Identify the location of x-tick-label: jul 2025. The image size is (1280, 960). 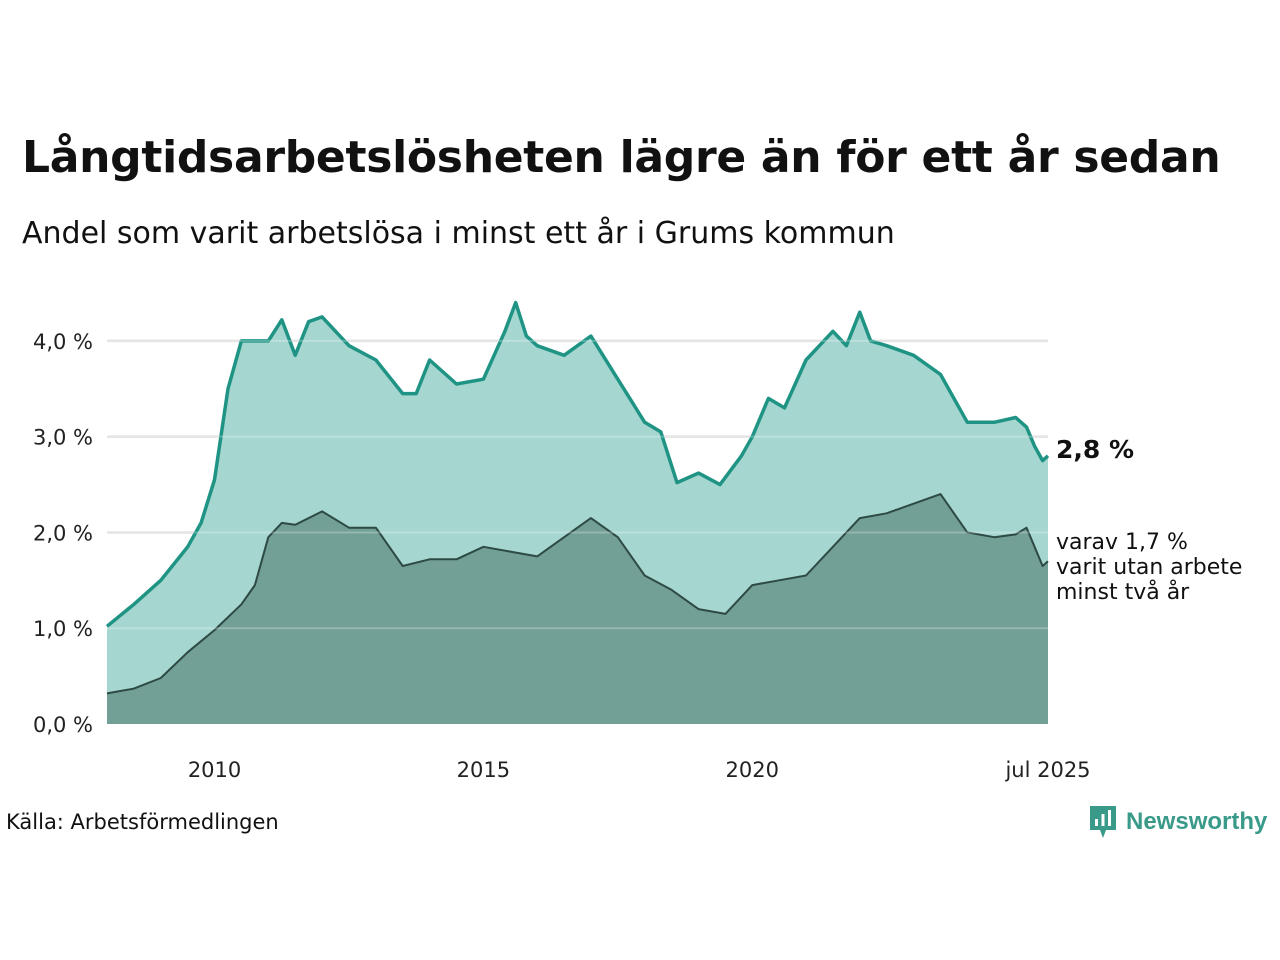
(1047, 770).